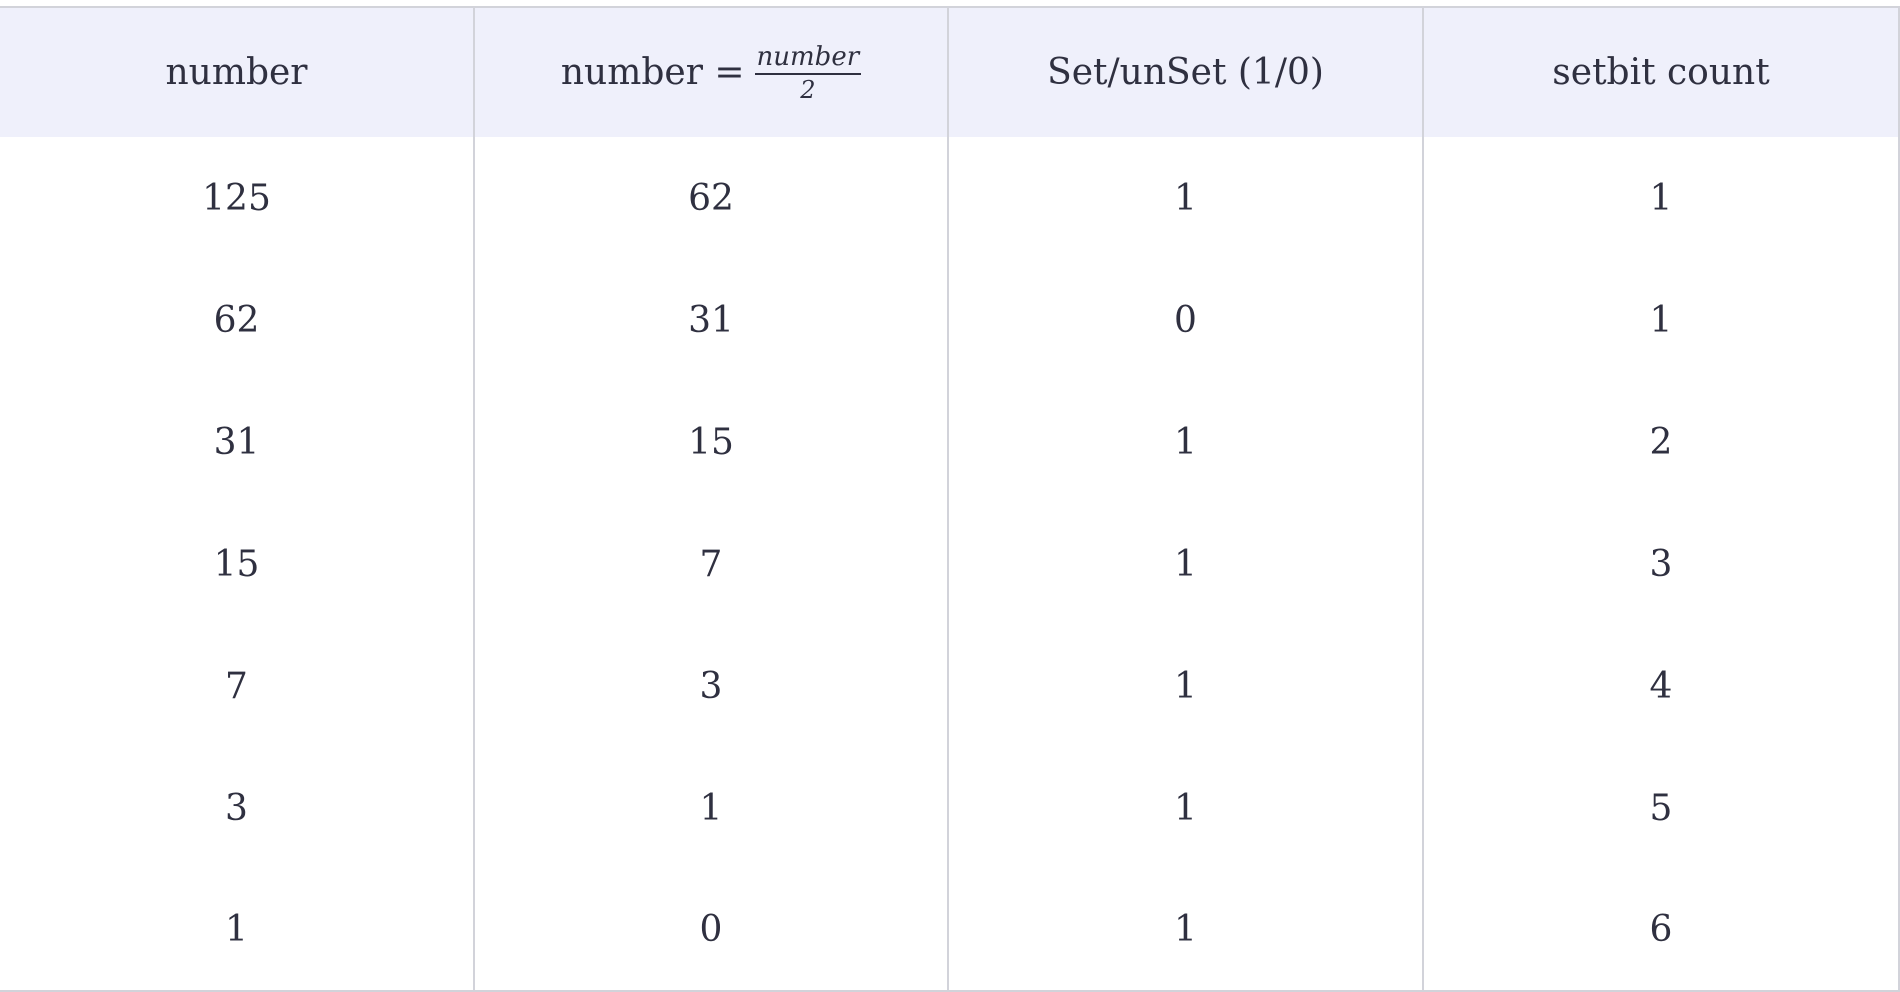  I want to click on header-number-half-prefix: number =, so click(652, 72).